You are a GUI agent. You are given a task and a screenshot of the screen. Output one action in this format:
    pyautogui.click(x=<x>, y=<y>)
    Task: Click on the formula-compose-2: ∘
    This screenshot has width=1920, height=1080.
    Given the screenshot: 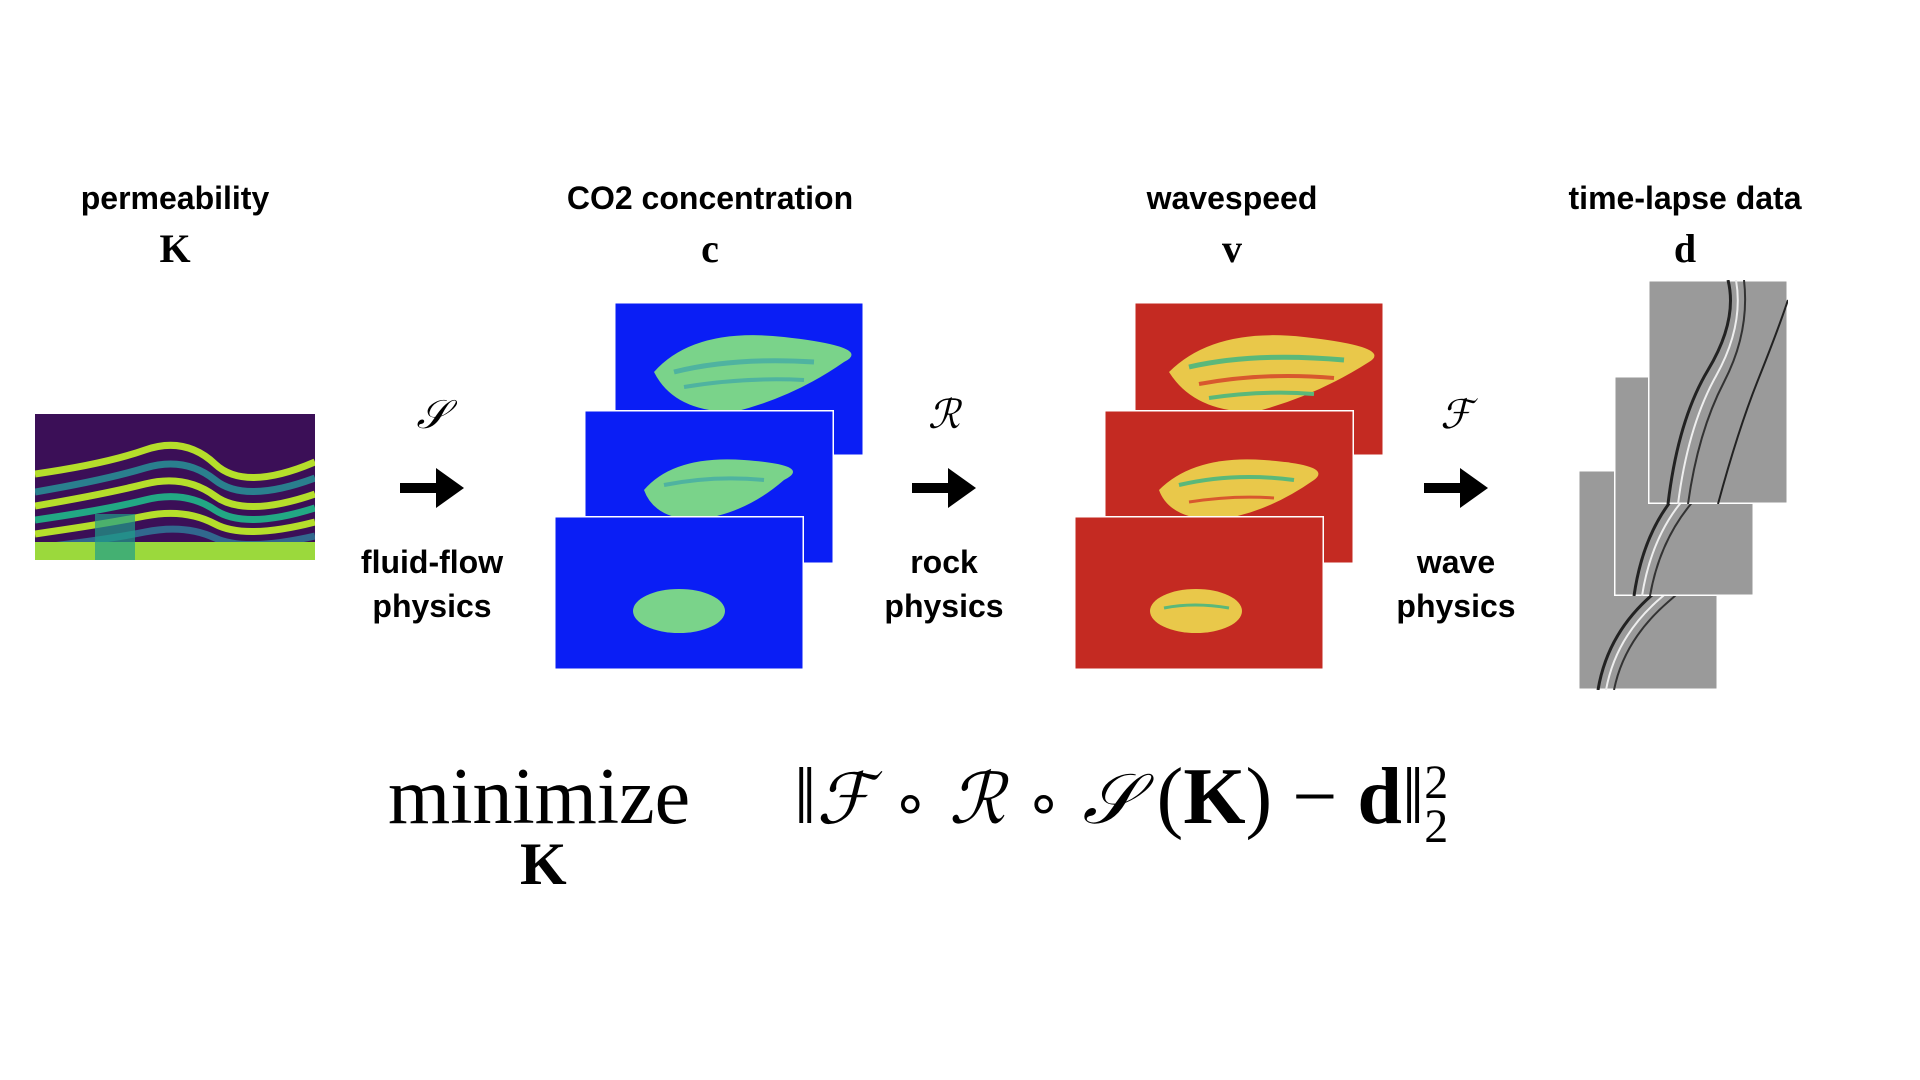 What is the action you would take?
    pyautogui.click(x=1043, y=803)
    